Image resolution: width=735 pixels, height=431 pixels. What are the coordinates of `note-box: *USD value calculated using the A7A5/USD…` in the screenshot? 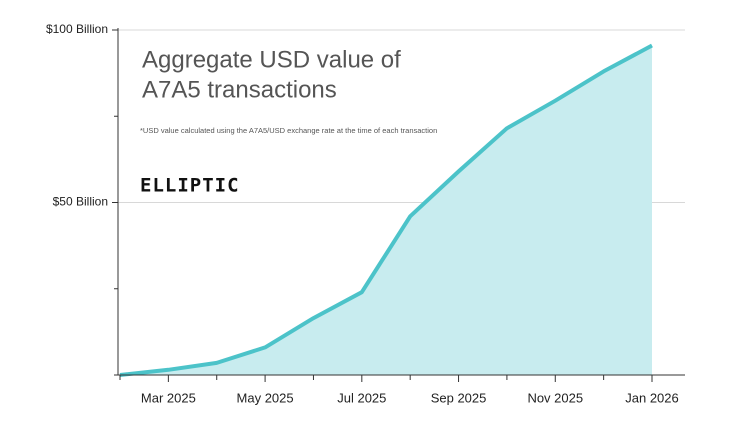 It's located at (289, 130).